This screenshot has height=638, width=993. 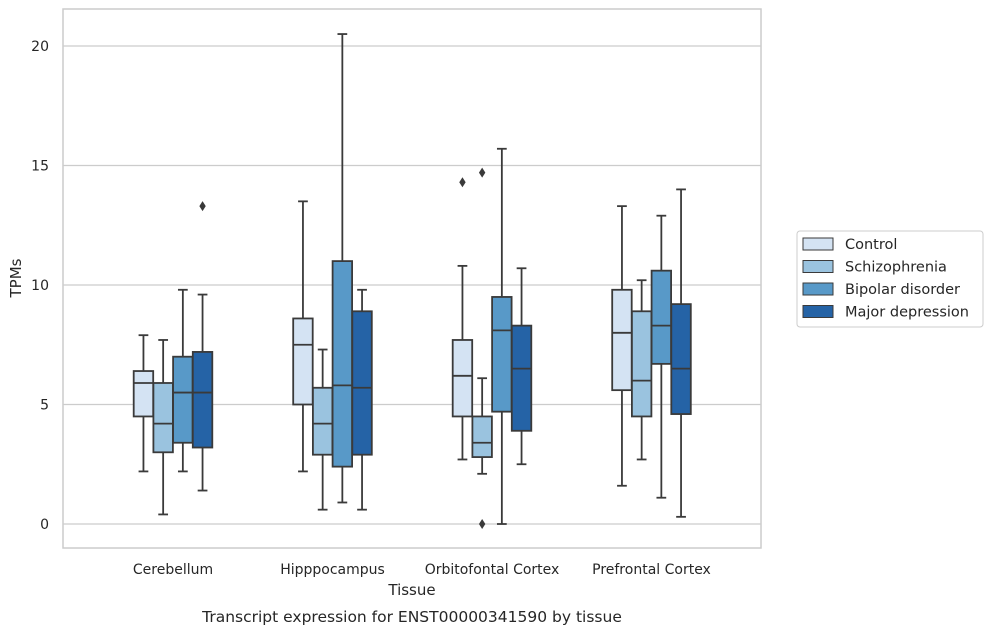 I want to click on y-tick-label: 20, so click(x=40, y=47).